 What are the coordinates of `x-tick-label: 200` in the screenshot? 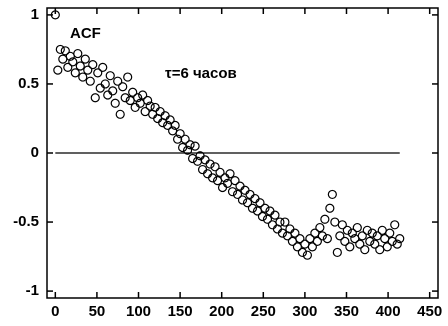 It's located at (221, 311).